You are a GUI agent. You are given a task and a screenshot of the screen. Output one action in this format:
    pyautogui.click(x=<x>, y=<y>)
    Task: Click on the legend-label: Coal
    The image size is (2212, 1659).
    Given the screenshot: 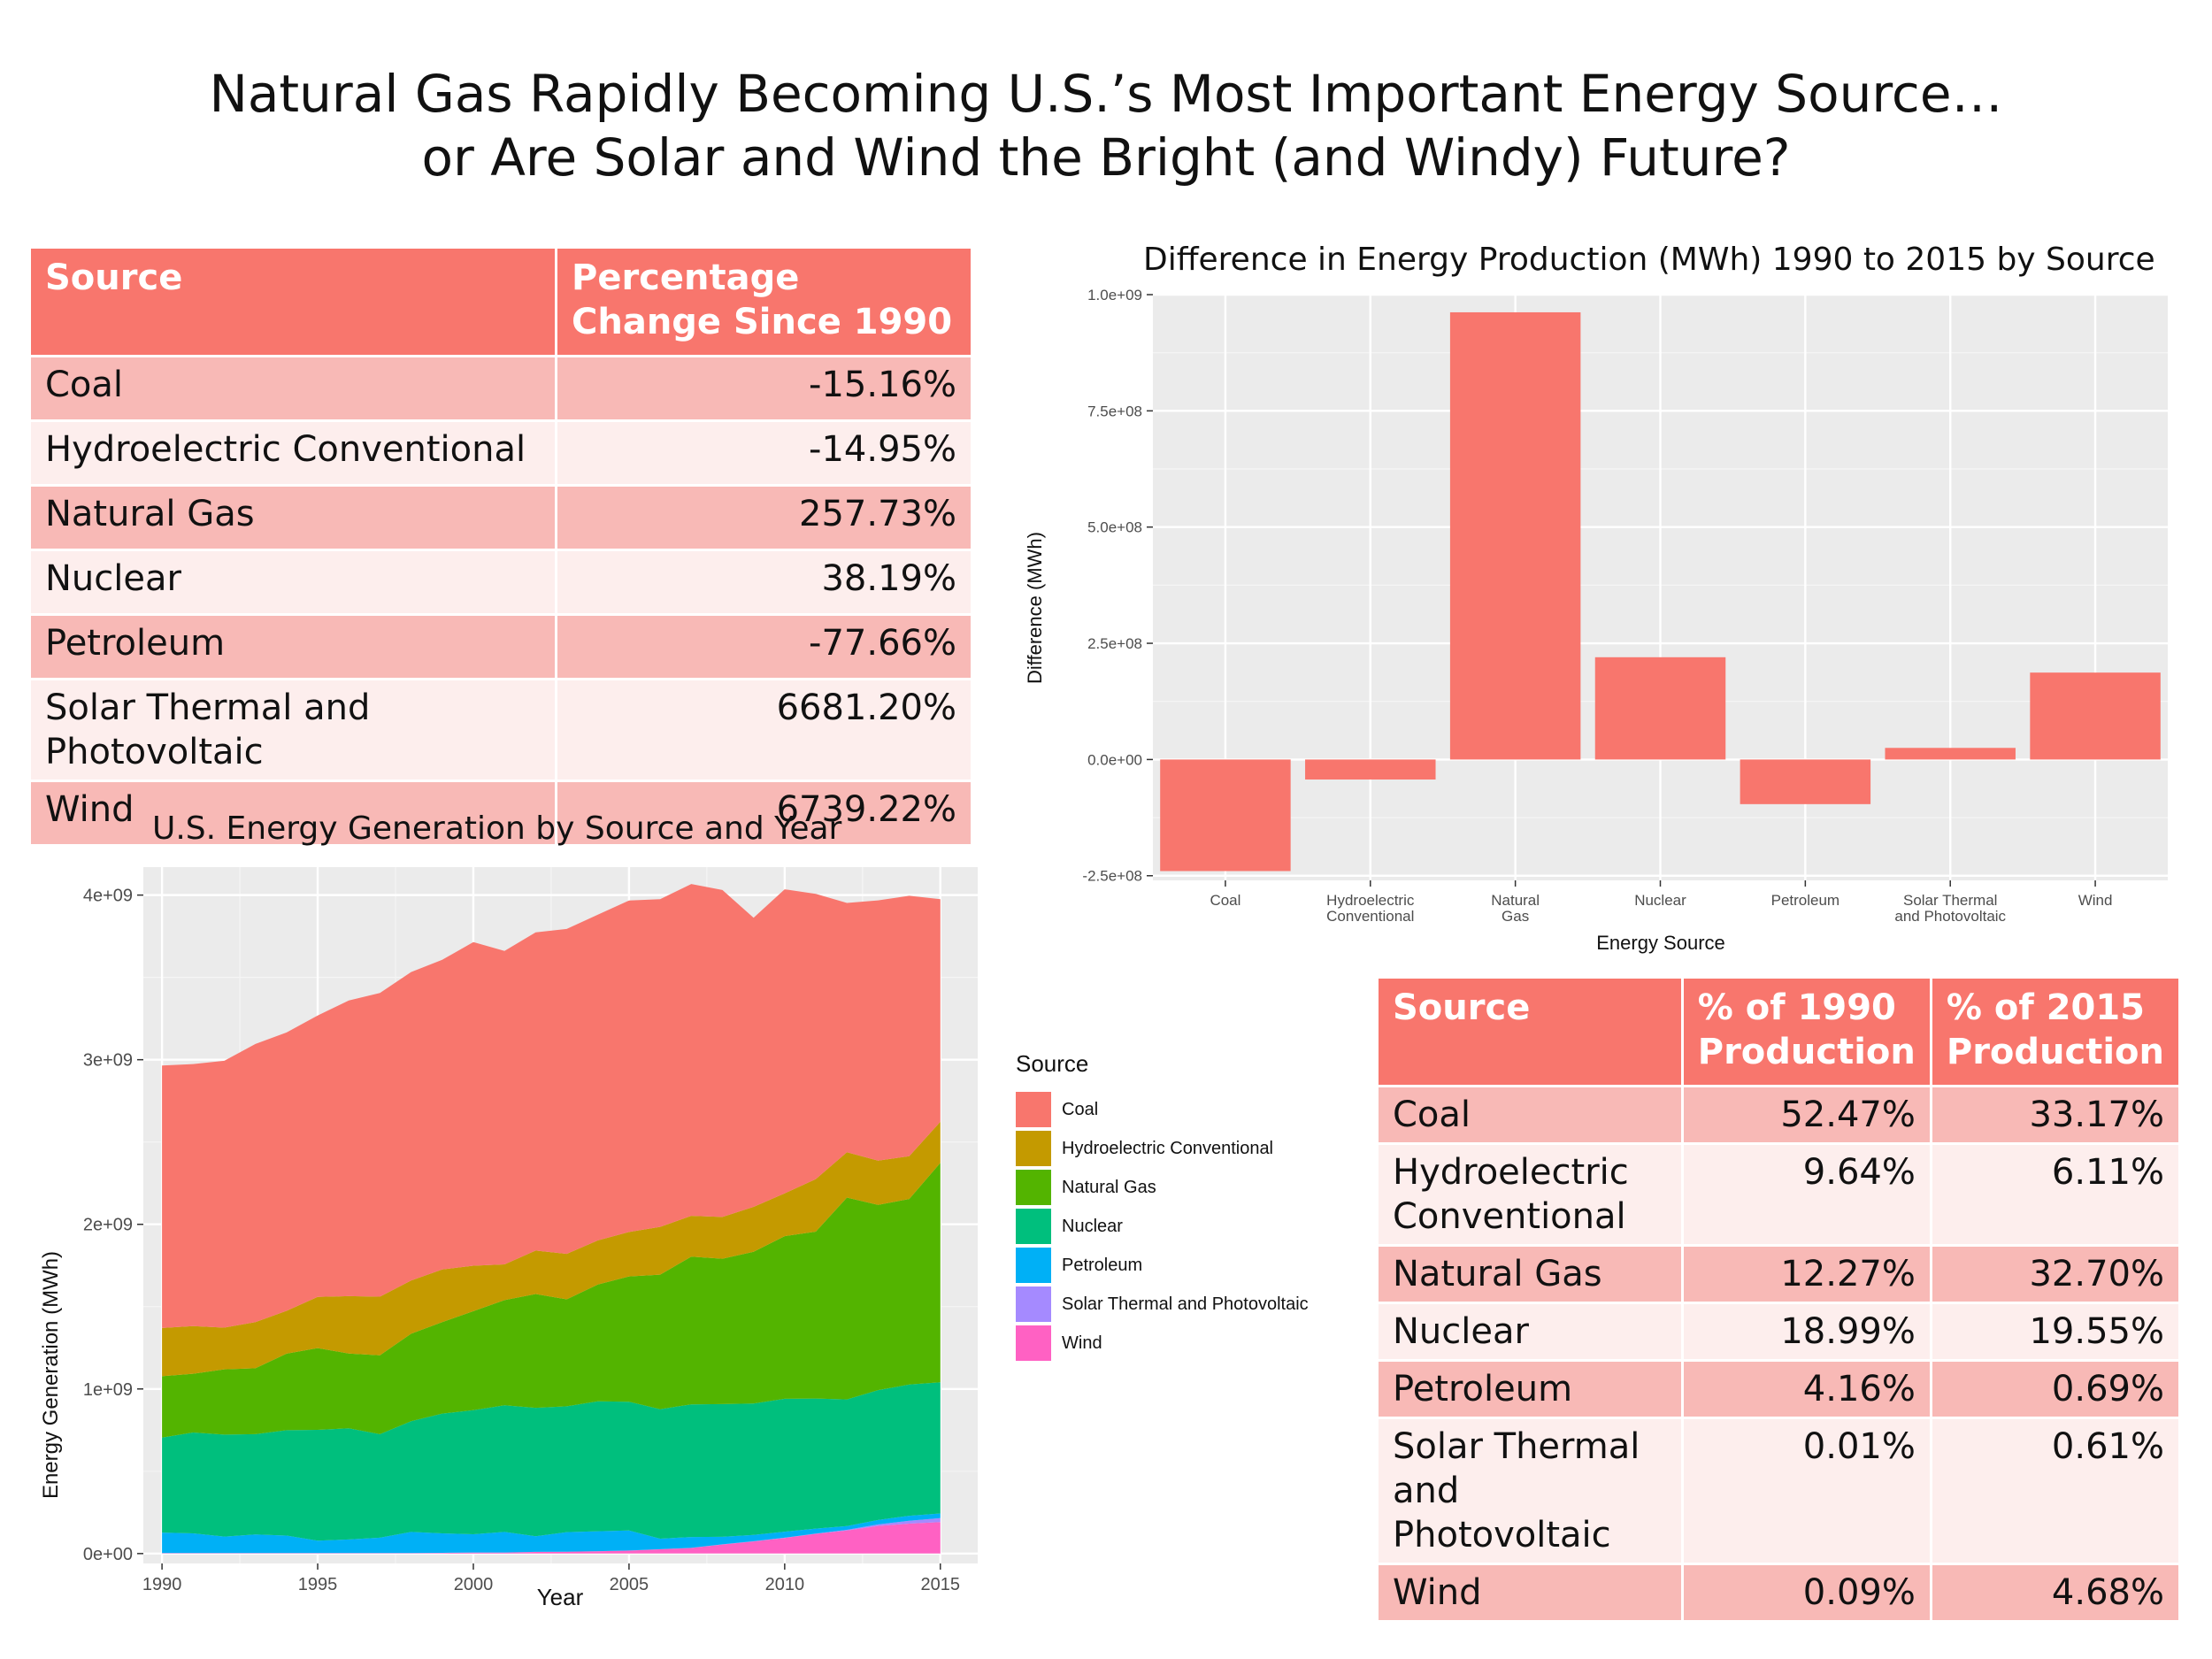 What is the action you would take?
    pyautogui.click(x=1081, y=1109)
    